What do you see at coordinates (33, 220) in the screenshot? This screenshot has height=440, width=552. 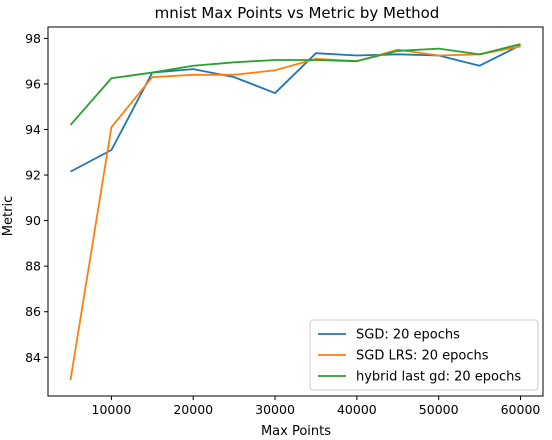 I see `y-tick-label: 90` at bounding box center [33, 220].